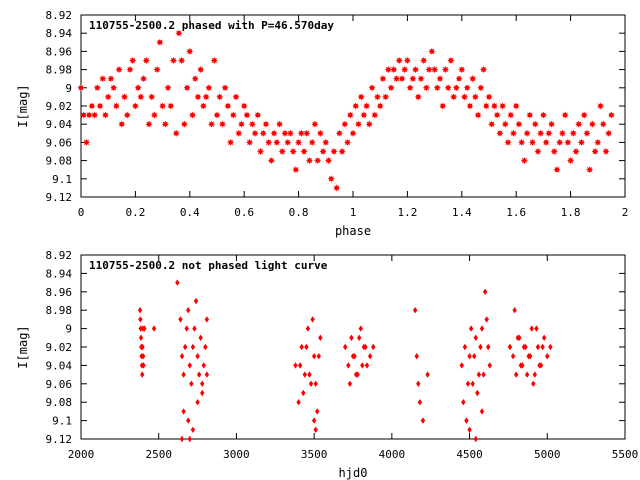 Image resolution: width=640 pixels, height=480 pixels. Describe the element at coordinates (81, 212) in the screenshot. I see `x-tick-label: 0` at that location.